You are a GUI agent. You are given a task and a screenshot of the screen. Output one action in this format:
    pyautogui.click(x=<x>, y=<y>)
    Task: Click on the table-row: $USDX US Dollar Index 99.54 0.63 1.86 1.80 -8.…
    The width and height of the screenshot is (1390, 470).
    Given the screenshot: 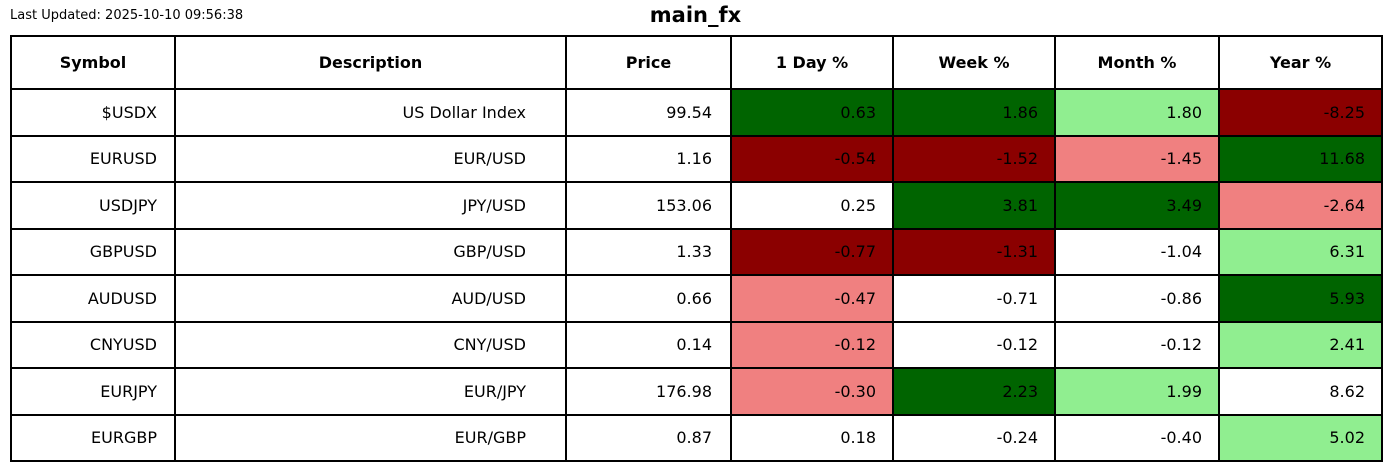 What is the action you would take?
    pyautogui.click(x=696, y=112)
    